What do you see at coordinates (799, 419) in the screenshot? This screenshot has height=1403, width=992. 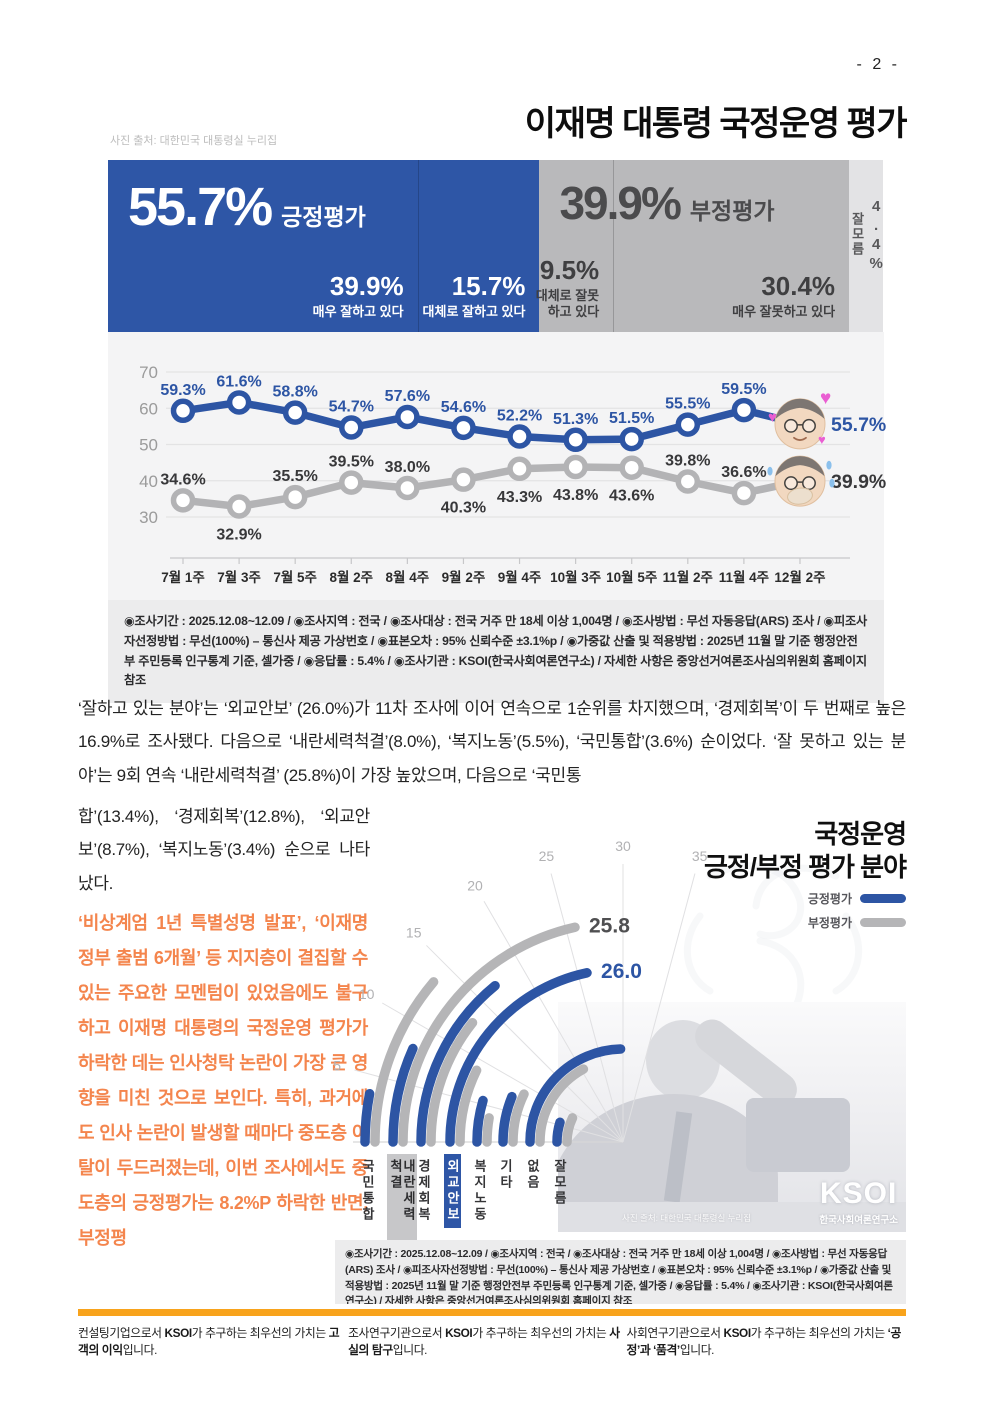 I see `president-avatar-positive: ♥ ♥ ♥` at bounding box center [799, 419].